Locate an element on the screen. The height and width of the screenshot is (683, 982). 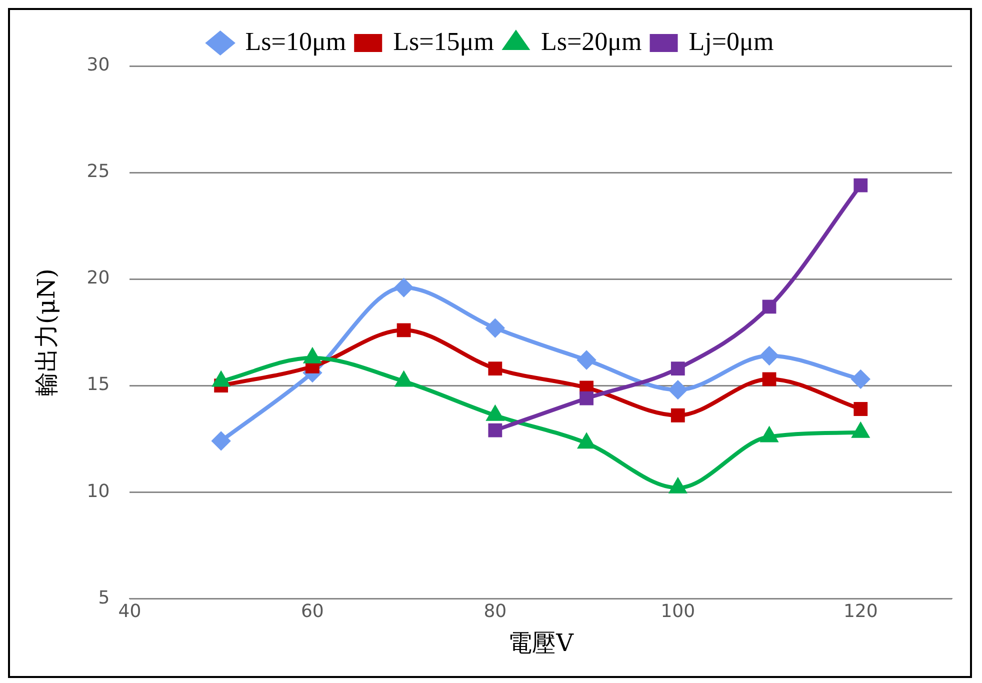
y-tick-label: 25 is located at coordinates (98, 171).